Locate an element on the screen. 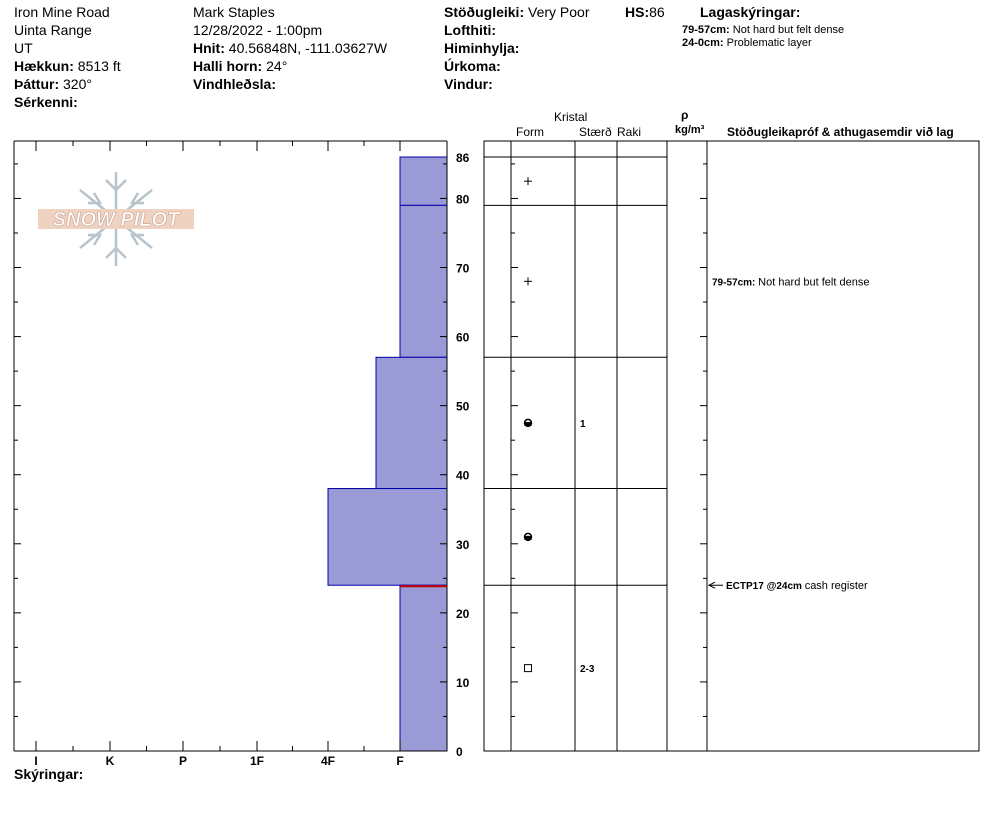 The height and width of the screenshot is (840, 994). wind-loading-label: Vindhleðsla: is located at coordinates (234, 84).